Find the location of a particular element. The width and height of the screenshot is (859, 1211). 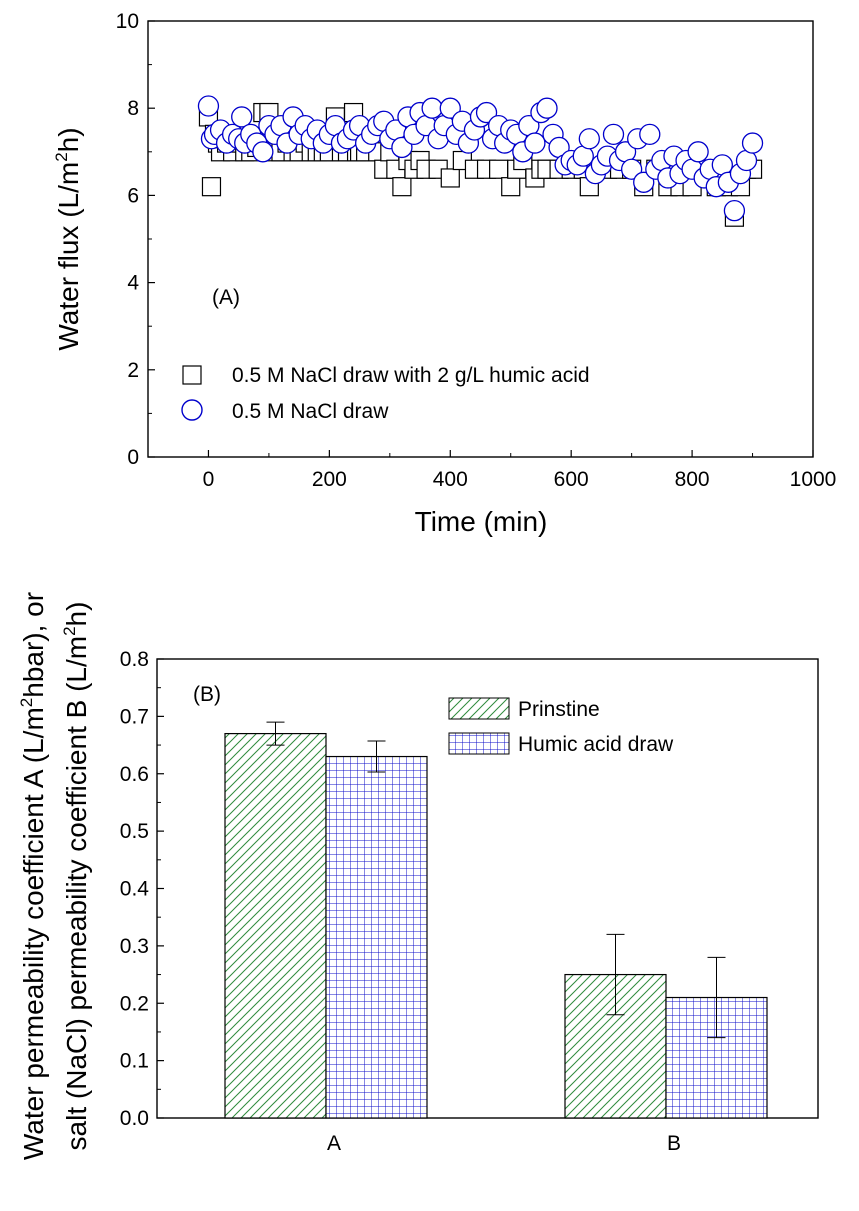

panel-label-a: (A) is located at coordinates (226, 297).